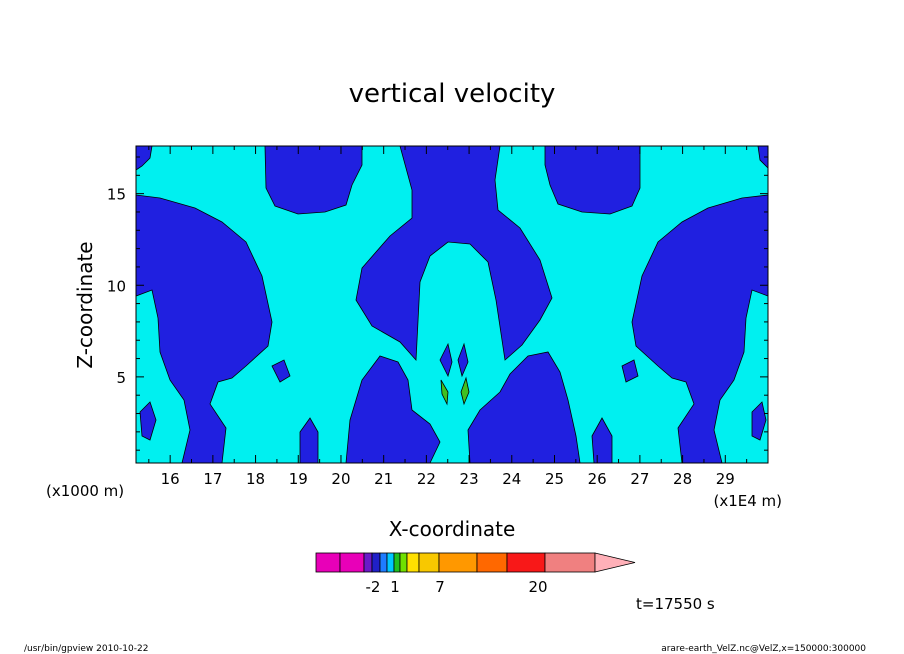 The height and width of the screenshot is (654, 904). I want to click on contour-negative-top-center-right, so click(592, 180).